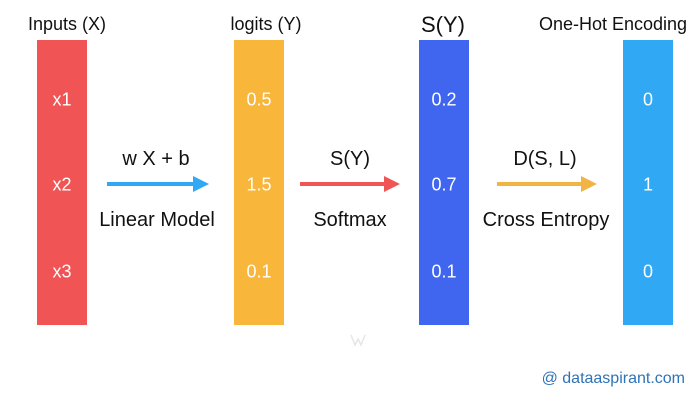  I want to click on logit-1: 0.5, so click(259, 99).